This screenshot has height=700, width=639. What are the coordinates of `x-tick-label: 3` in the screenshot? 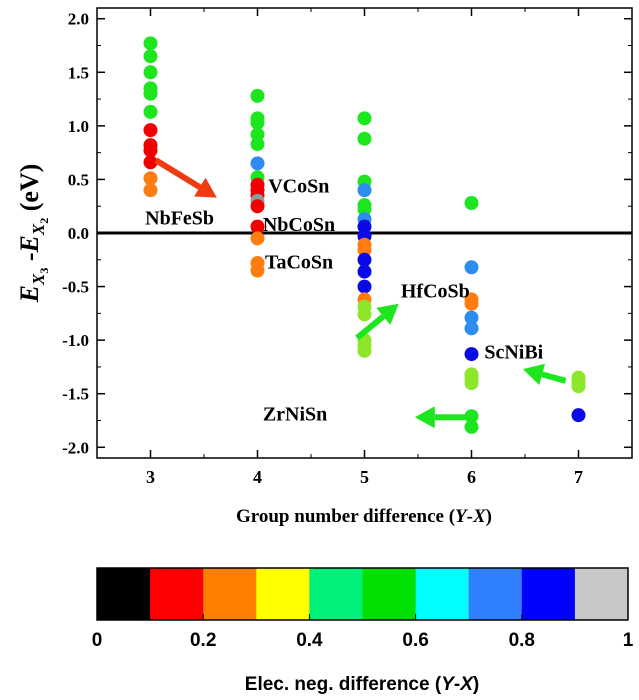 It's located at (150, 477).